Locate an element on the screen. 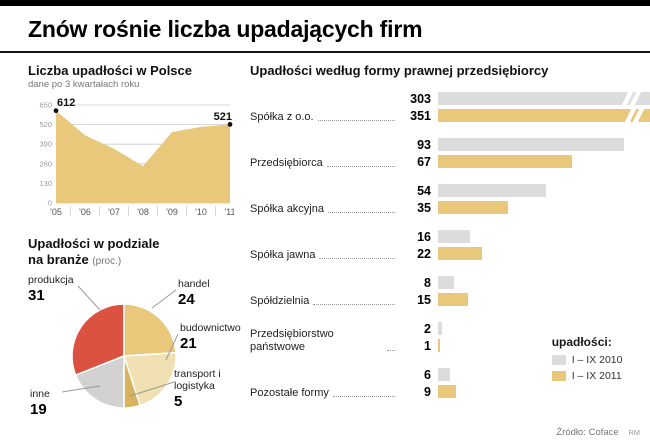 The image size is (650, 442). pie-title-unit: (proc.) is located at coordinates (107, 261).